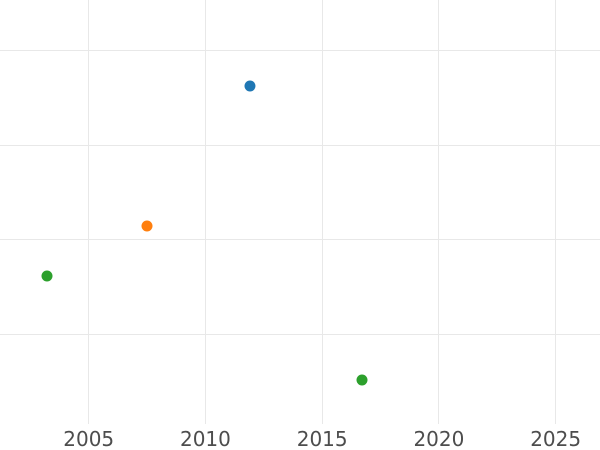  Describe the element at coordinates (89, 438) in the screenshot. I see `x-tick-label: 2005` at that location.